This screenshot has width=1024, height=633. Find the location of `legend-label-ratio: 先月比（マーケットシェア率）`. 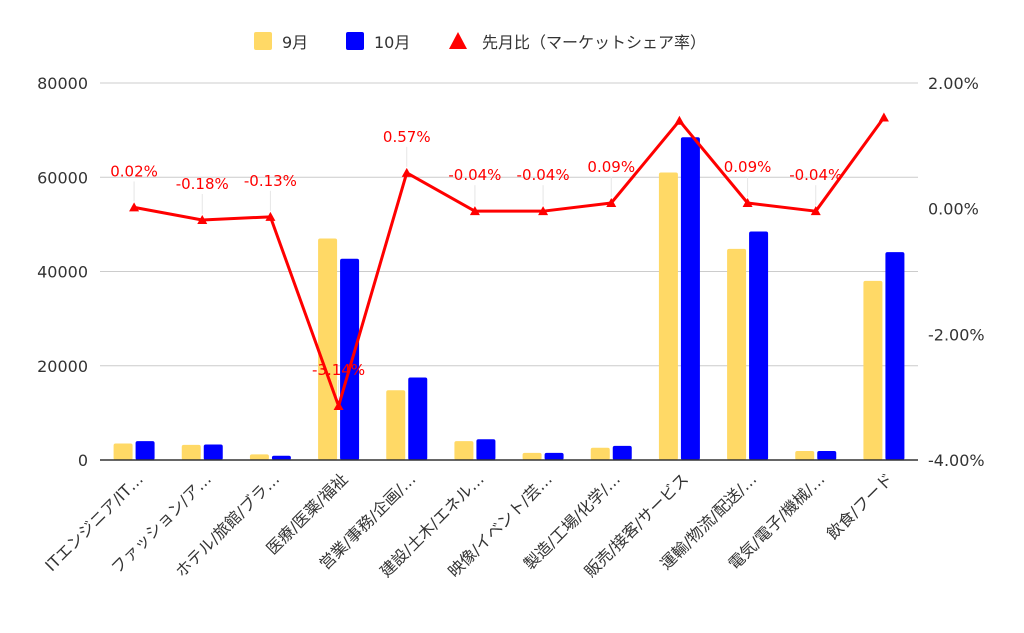

legend-label-ratio: 先月比（マーケットシェア率） is located at coordinates (594, 42).